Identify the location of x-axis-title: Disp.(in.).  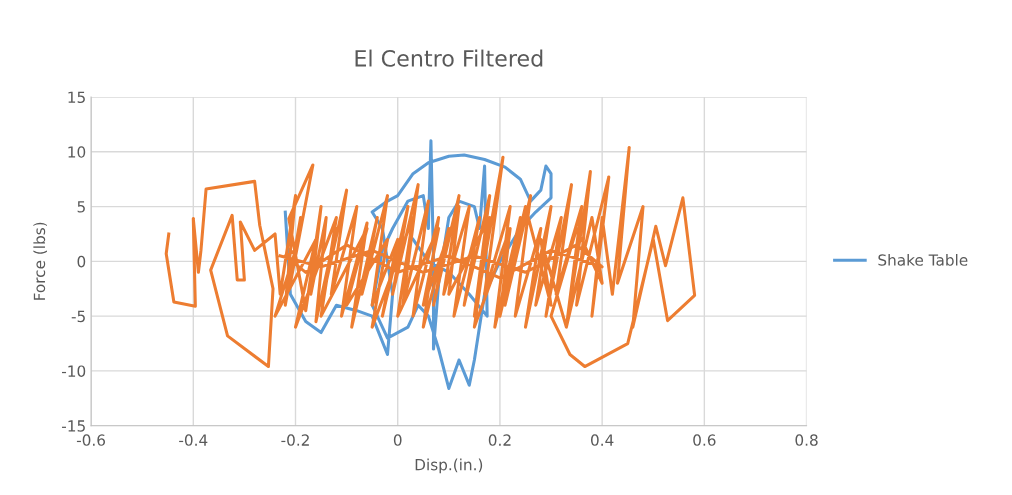
(449, 466).